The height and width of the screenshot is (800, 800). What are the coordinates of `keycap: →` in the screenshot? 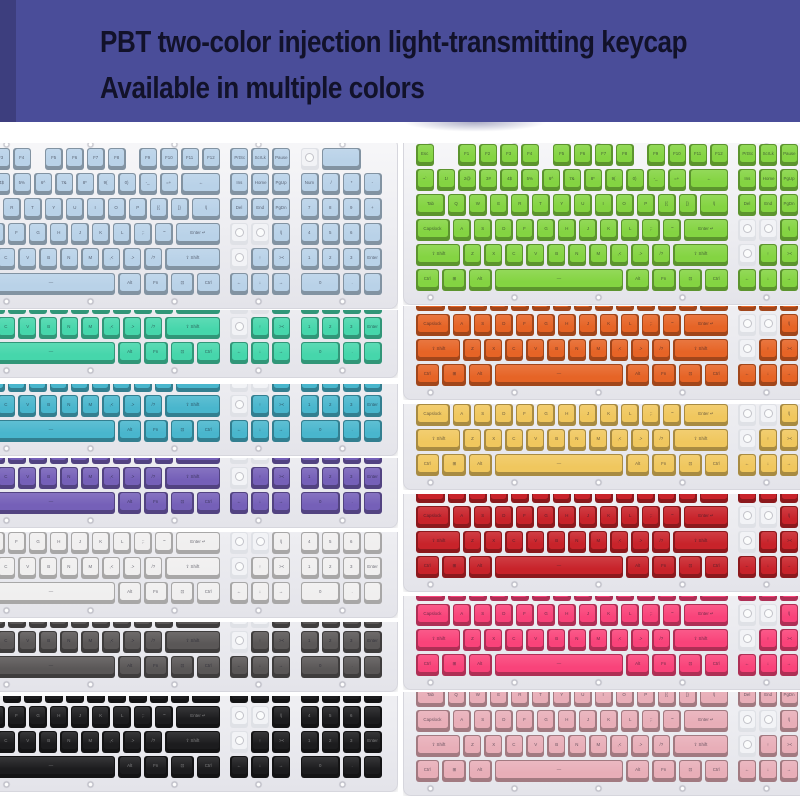 It's located at (789, 665).